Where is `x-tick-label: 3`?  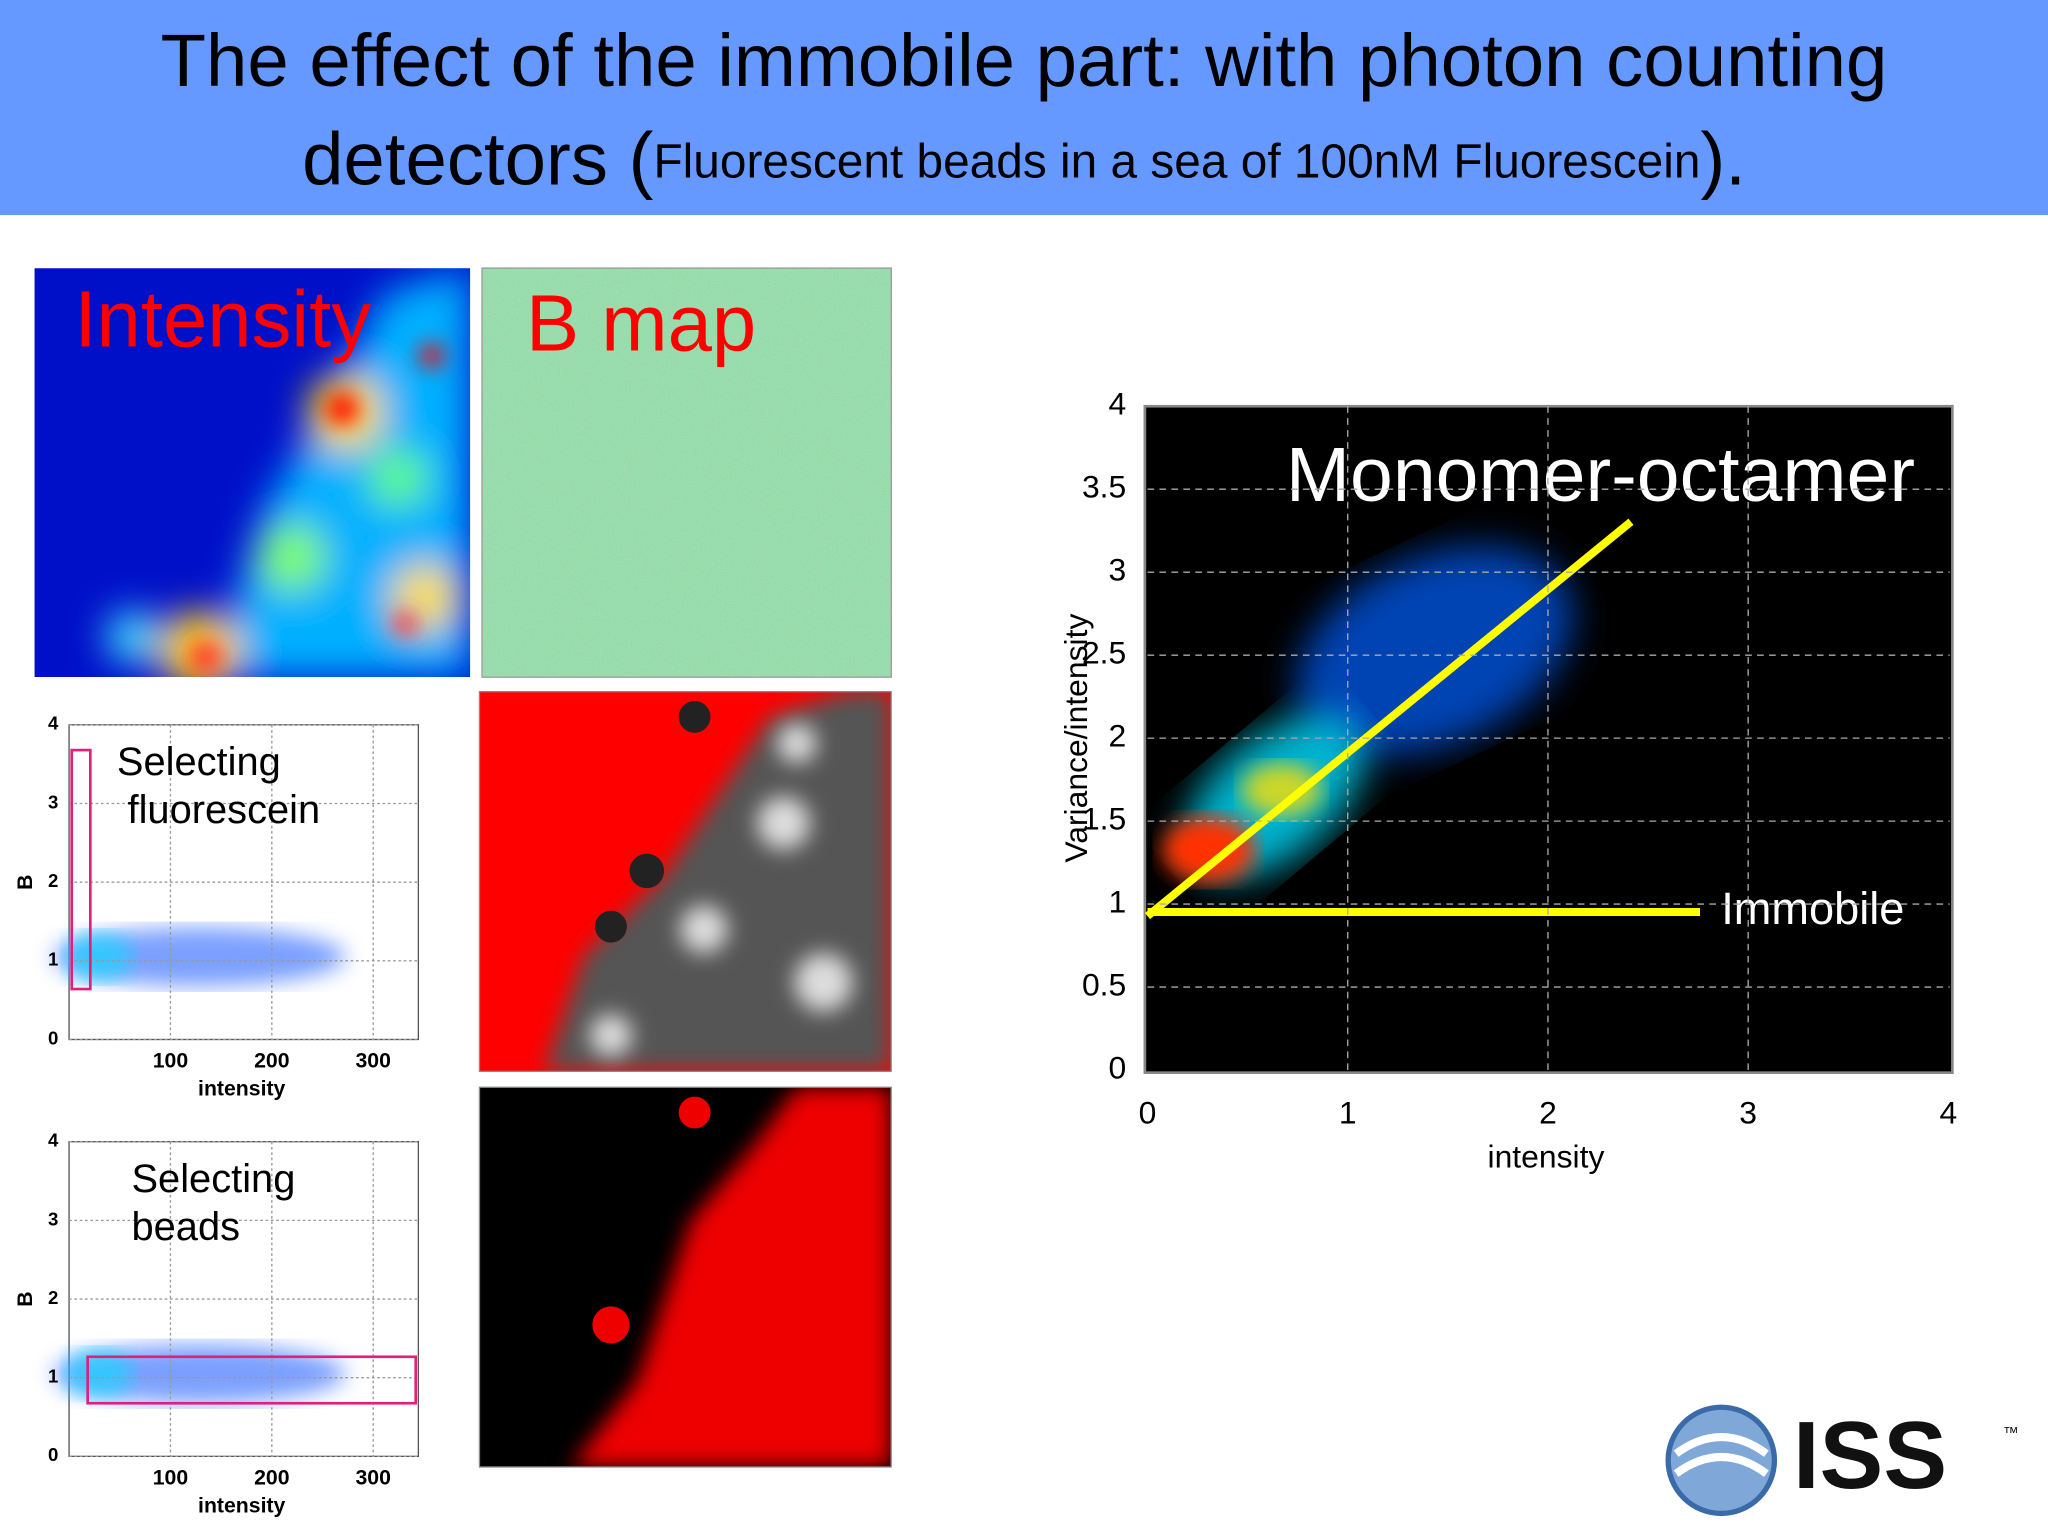 x-tick-label: 3 is located at coordinates (1748, 1113).